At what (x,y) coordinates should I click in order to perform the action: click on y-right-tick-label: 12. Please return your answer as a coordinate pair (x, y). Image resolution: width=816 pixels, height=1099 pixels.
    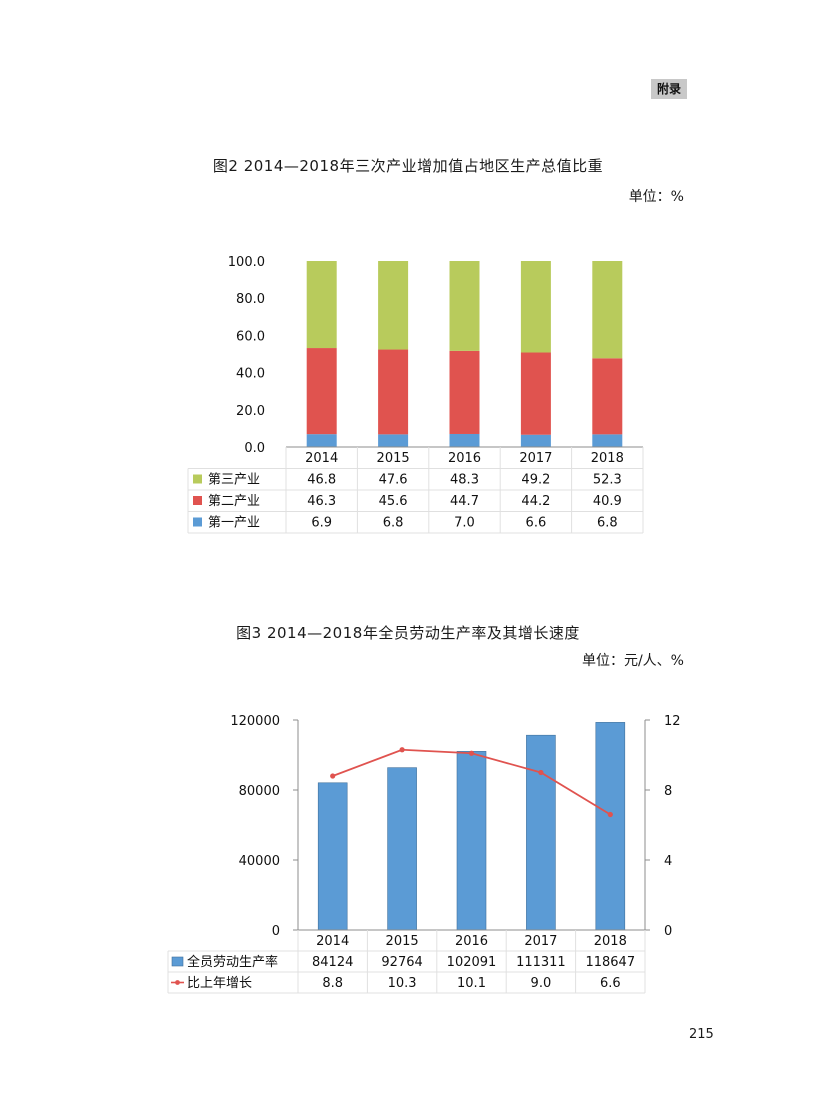
    Looking at the image, I should click on (672, 721).